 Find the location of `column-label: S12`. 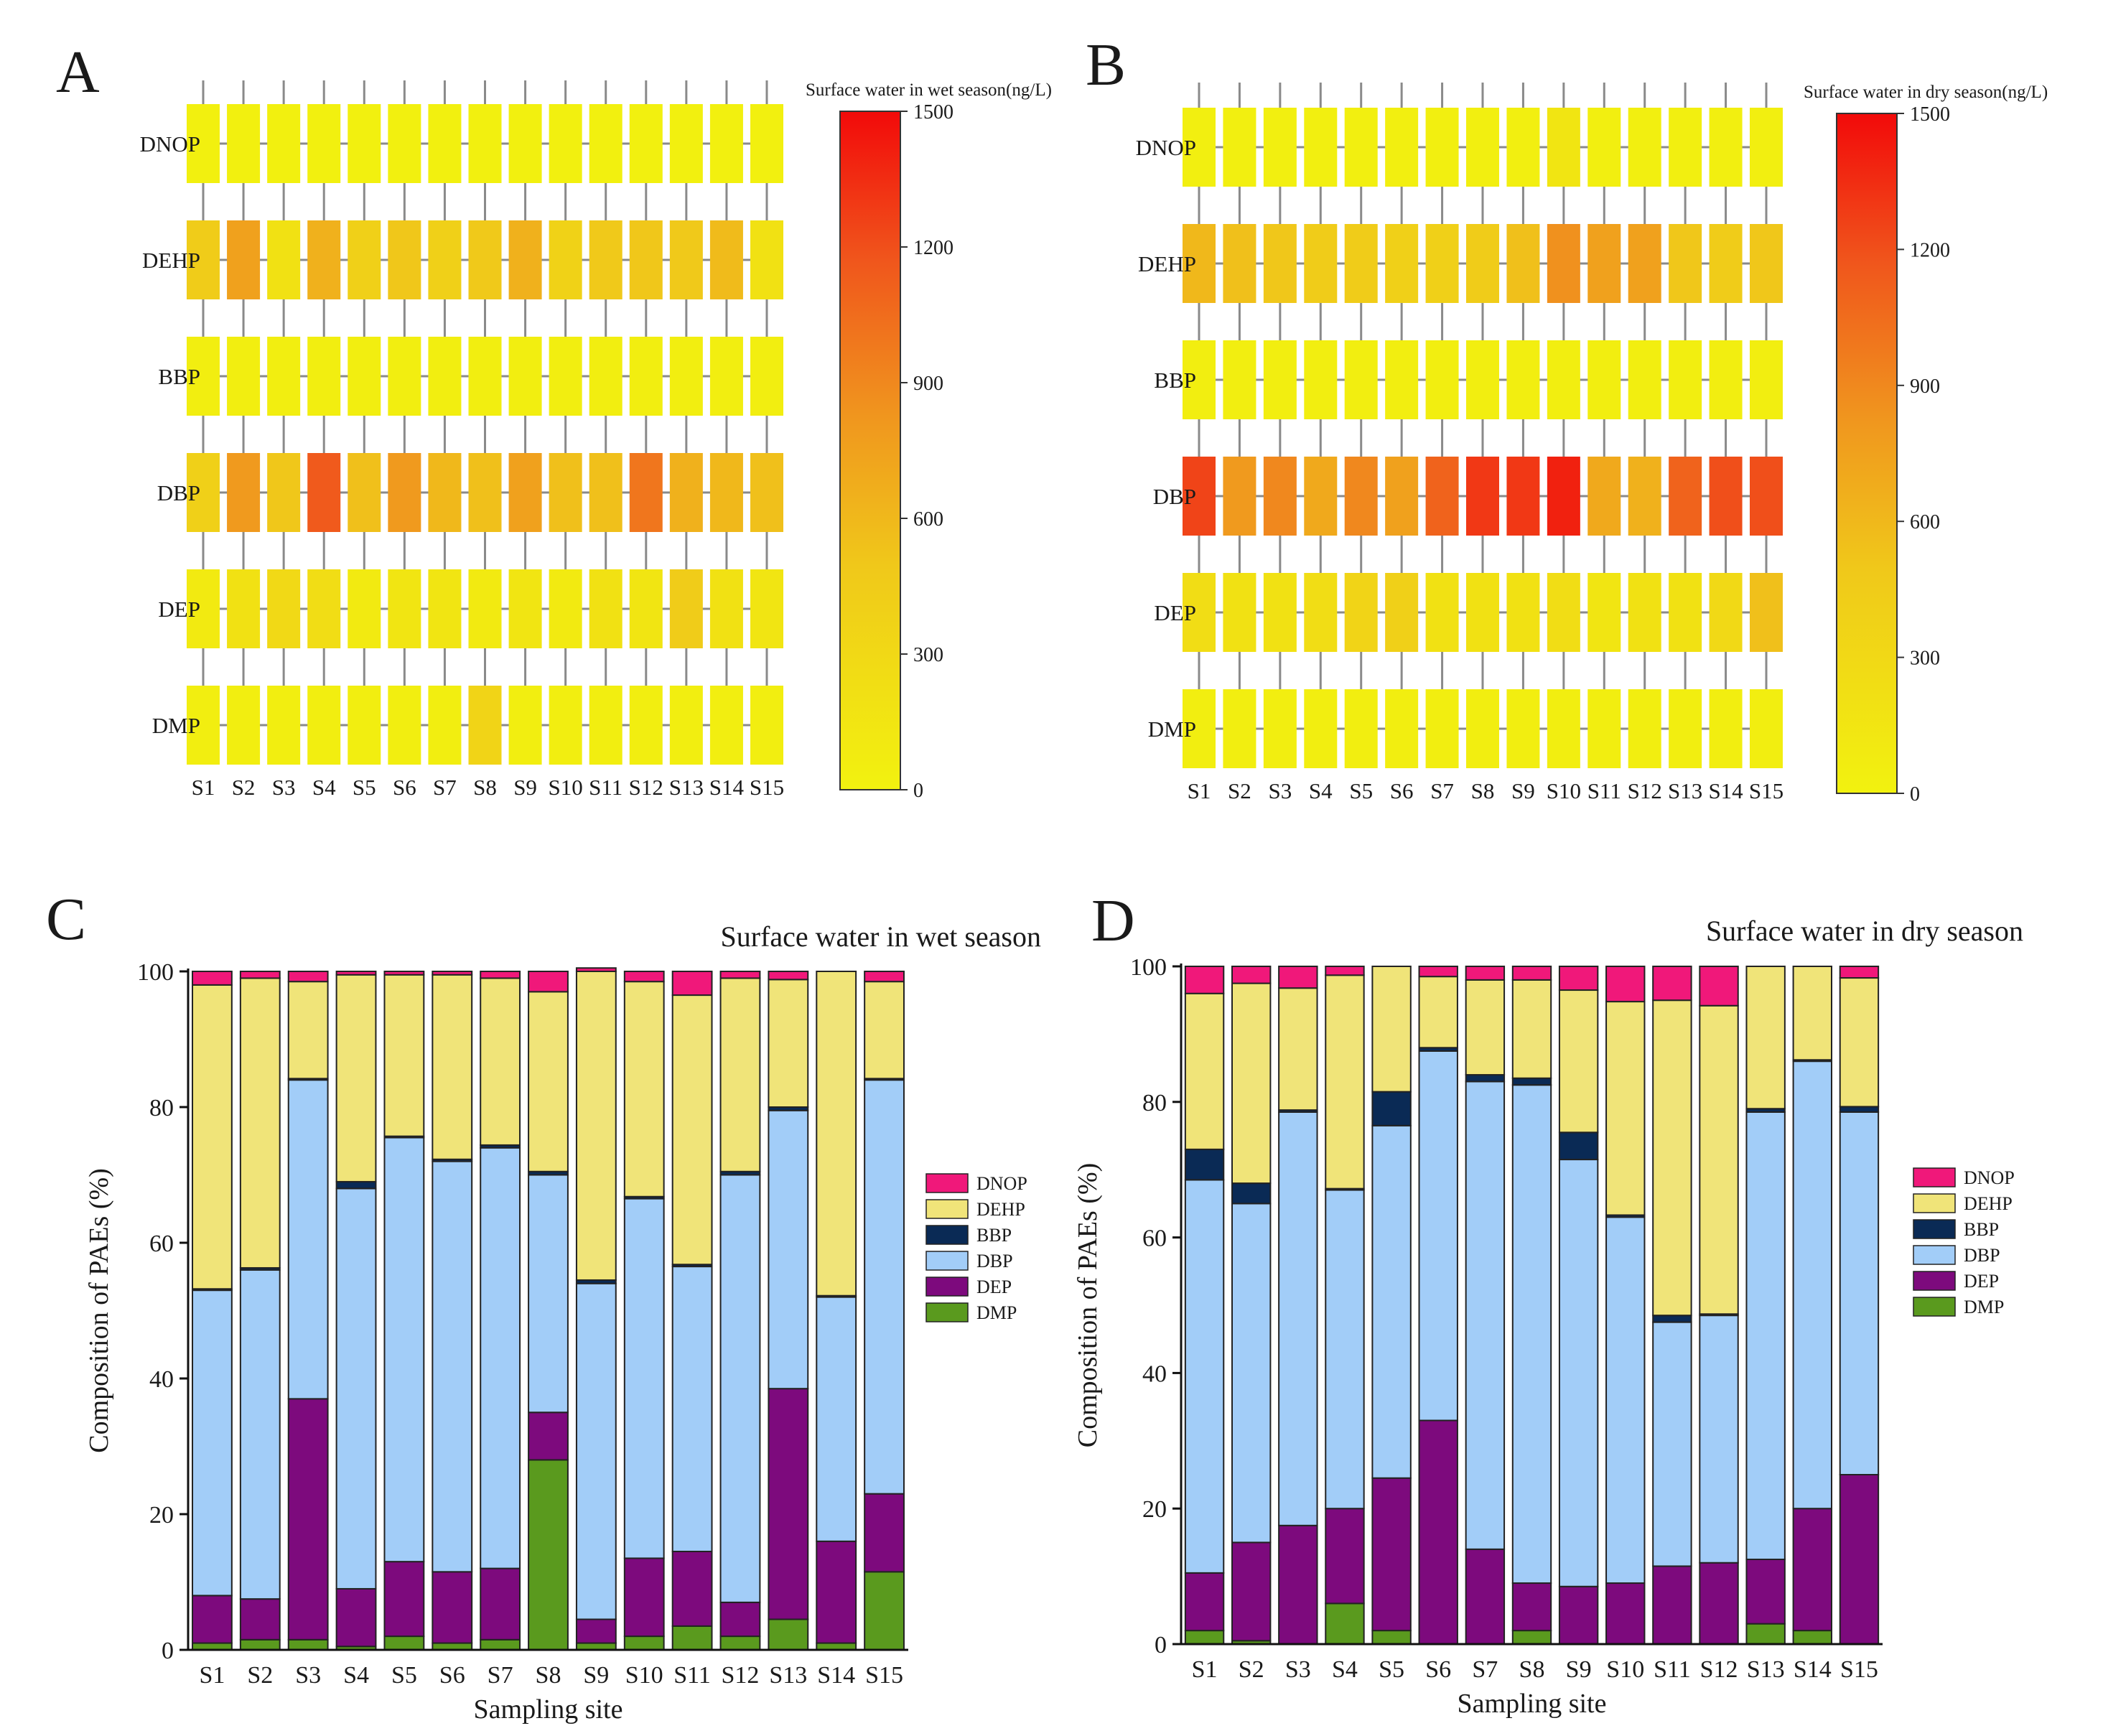

column-label: S12 is located at coordinates (646, 787).